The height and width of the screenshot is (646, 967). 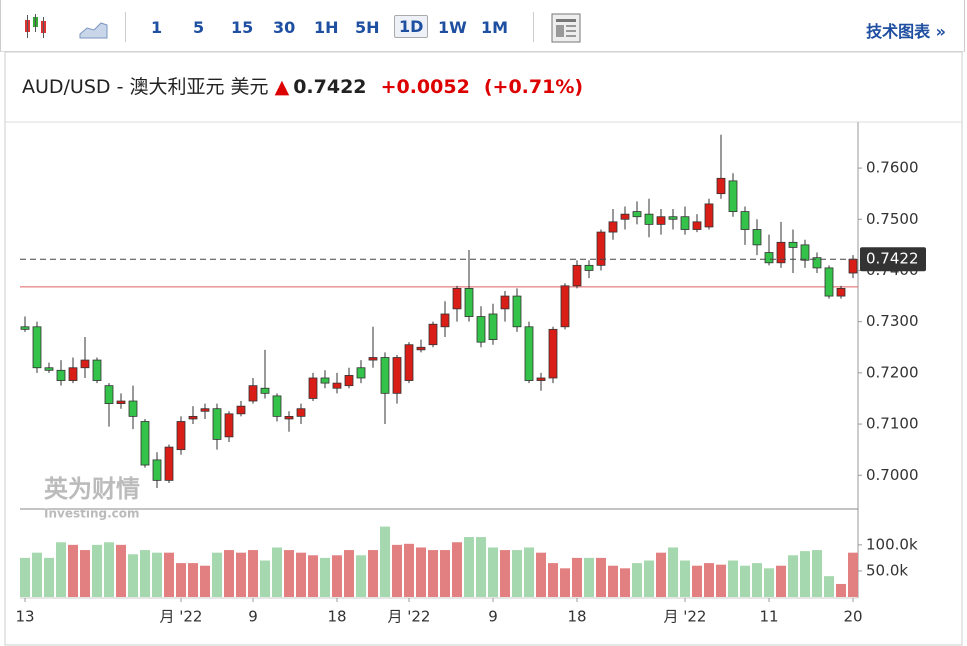 I want to click on watermark: 英为财情, so click(x=92, y=489).